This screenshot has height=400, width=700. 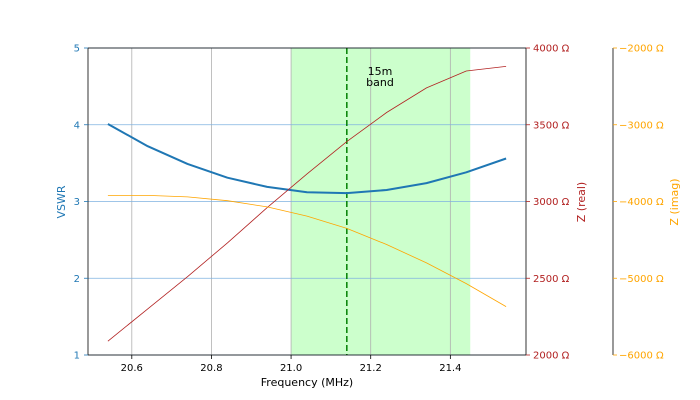 What do you see at coordinates (641, 49) in the screenshot?
I see `zimag-tick-label: −2000 Ω` at bounding box center [641, 49].